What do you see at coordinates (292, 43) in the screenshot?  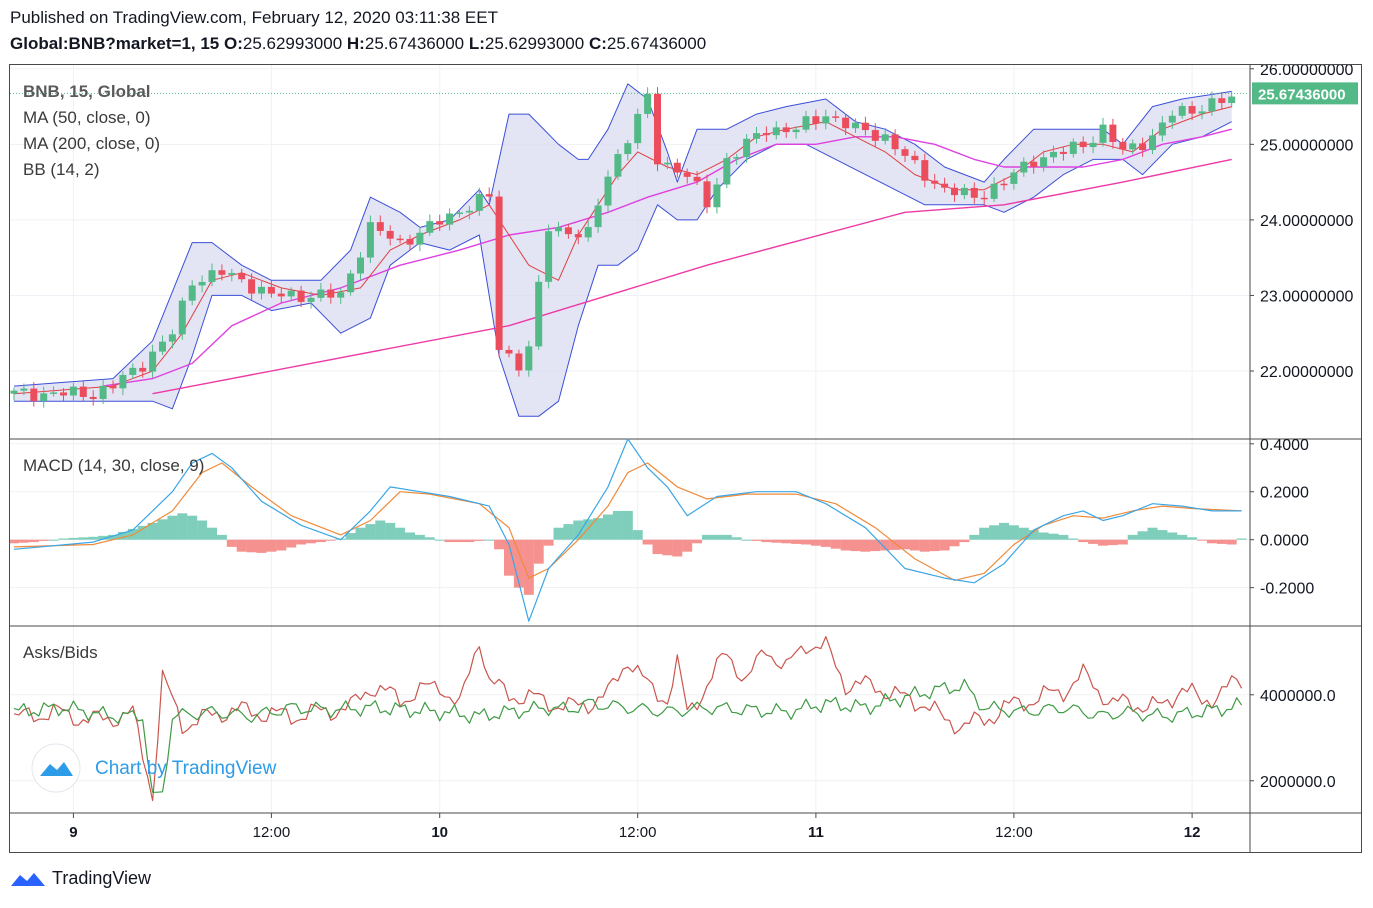 I see `open-value: 25.62993000` at bounding box center [292, 43].